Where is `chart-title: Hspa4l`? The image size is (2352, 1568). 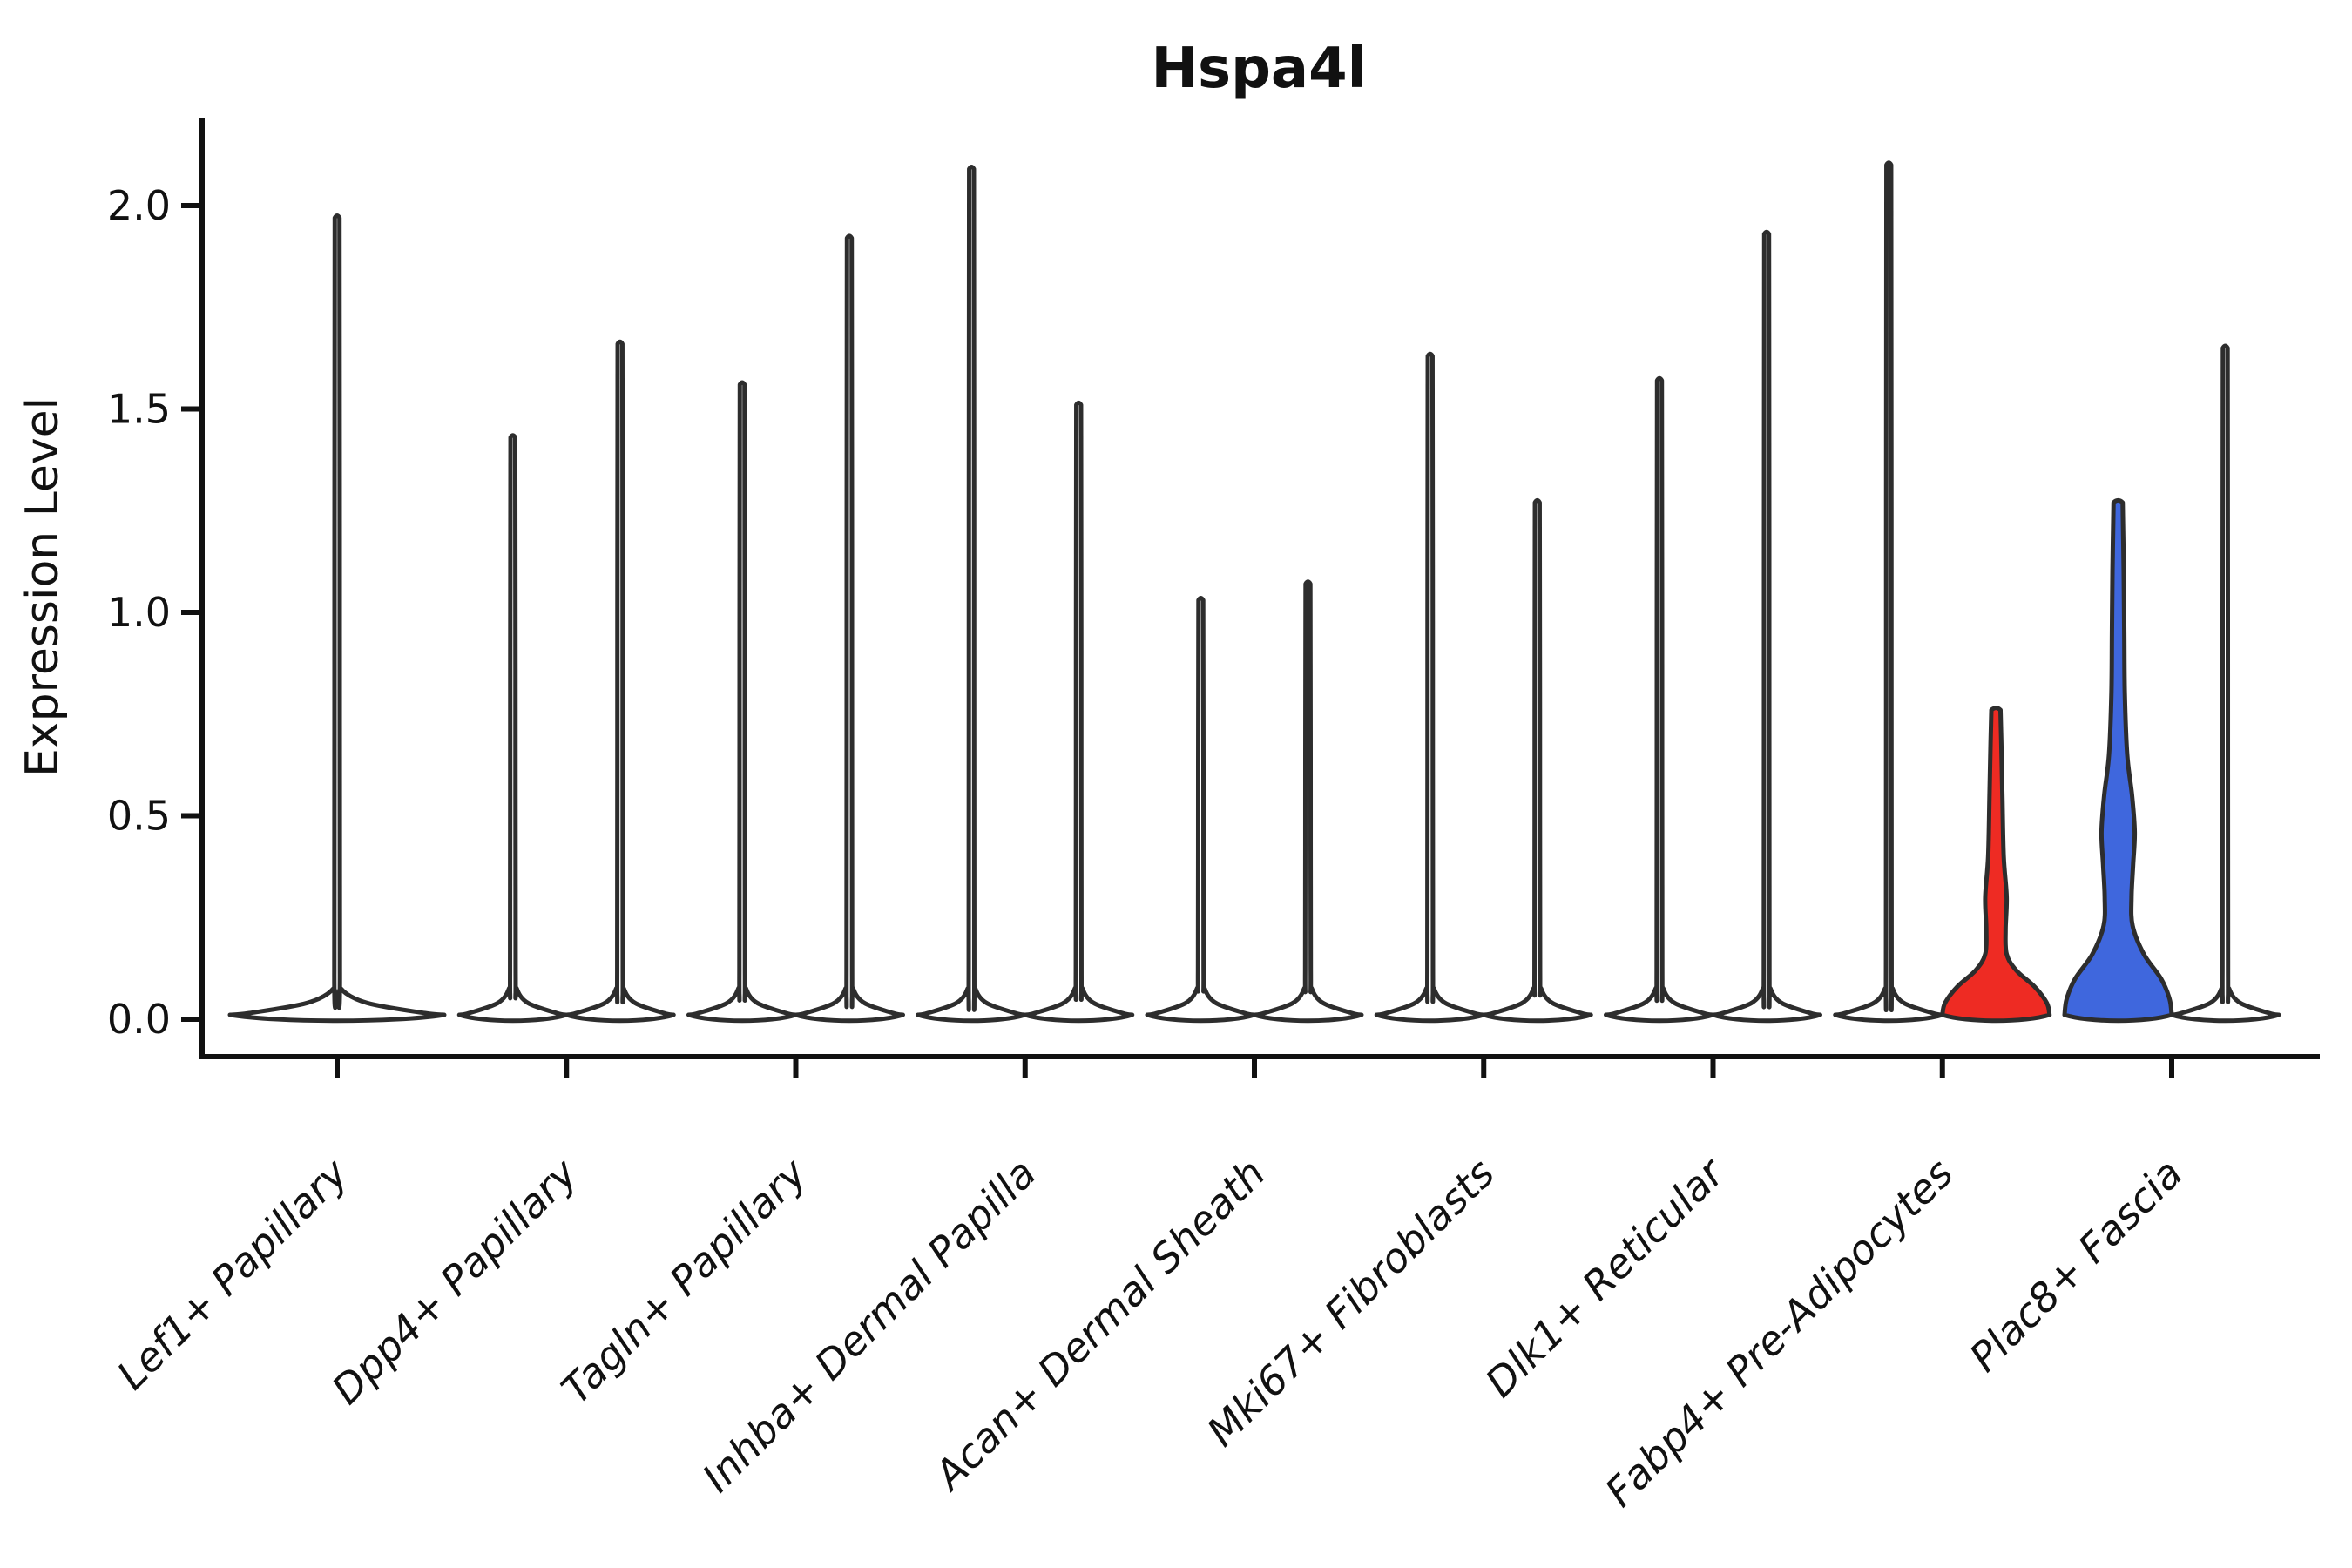
chart-title: Hspa4l is located at coordinates (1258, 69).